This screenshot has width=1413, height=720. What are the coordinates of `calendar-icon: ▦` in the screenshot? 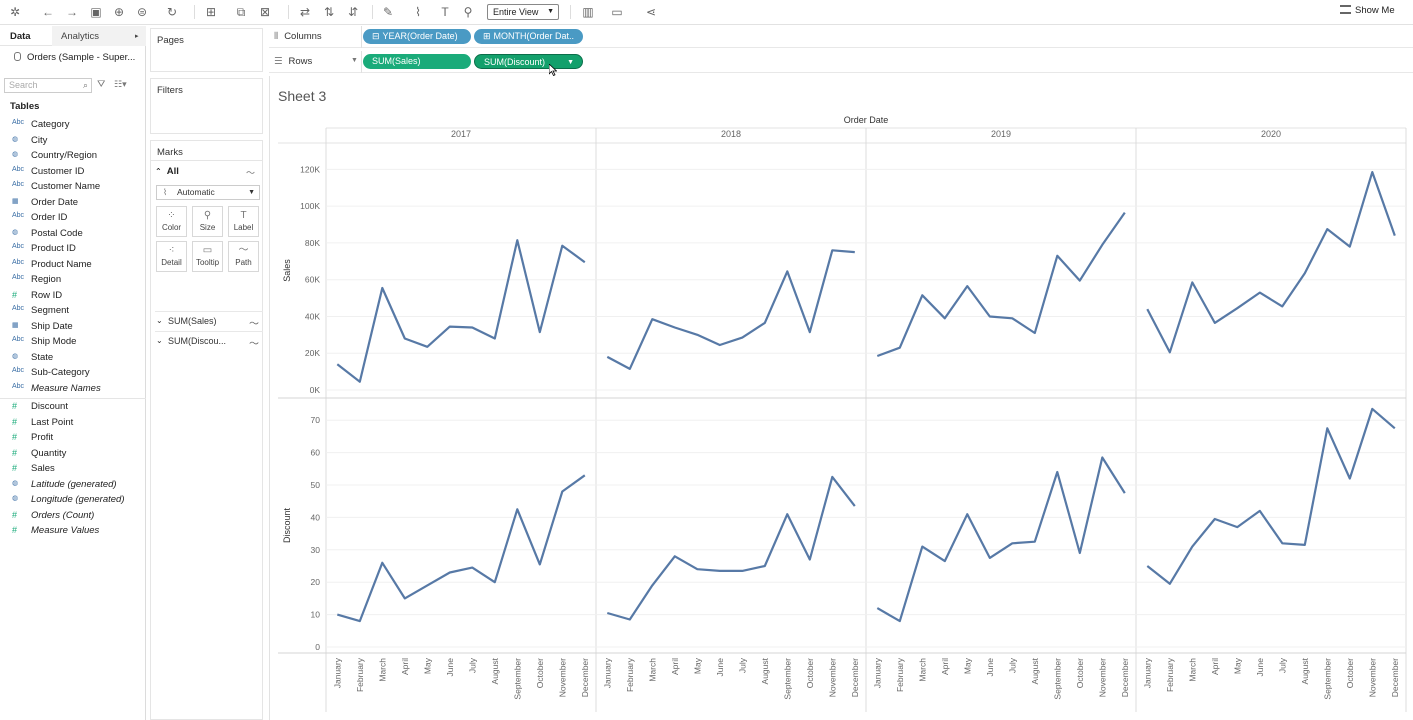 It's located at (15, 201).